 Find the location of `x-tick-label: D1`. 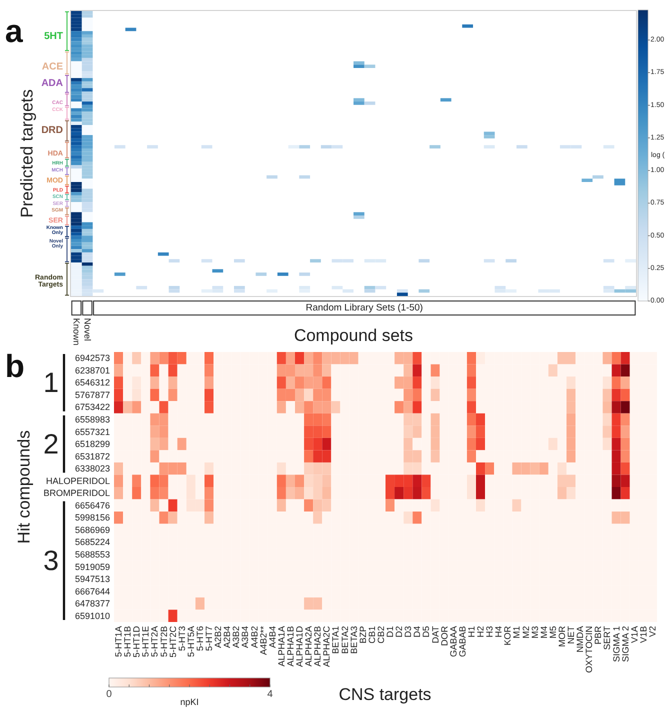

x-tick-label: D1 is located at coordinates (390, 632).